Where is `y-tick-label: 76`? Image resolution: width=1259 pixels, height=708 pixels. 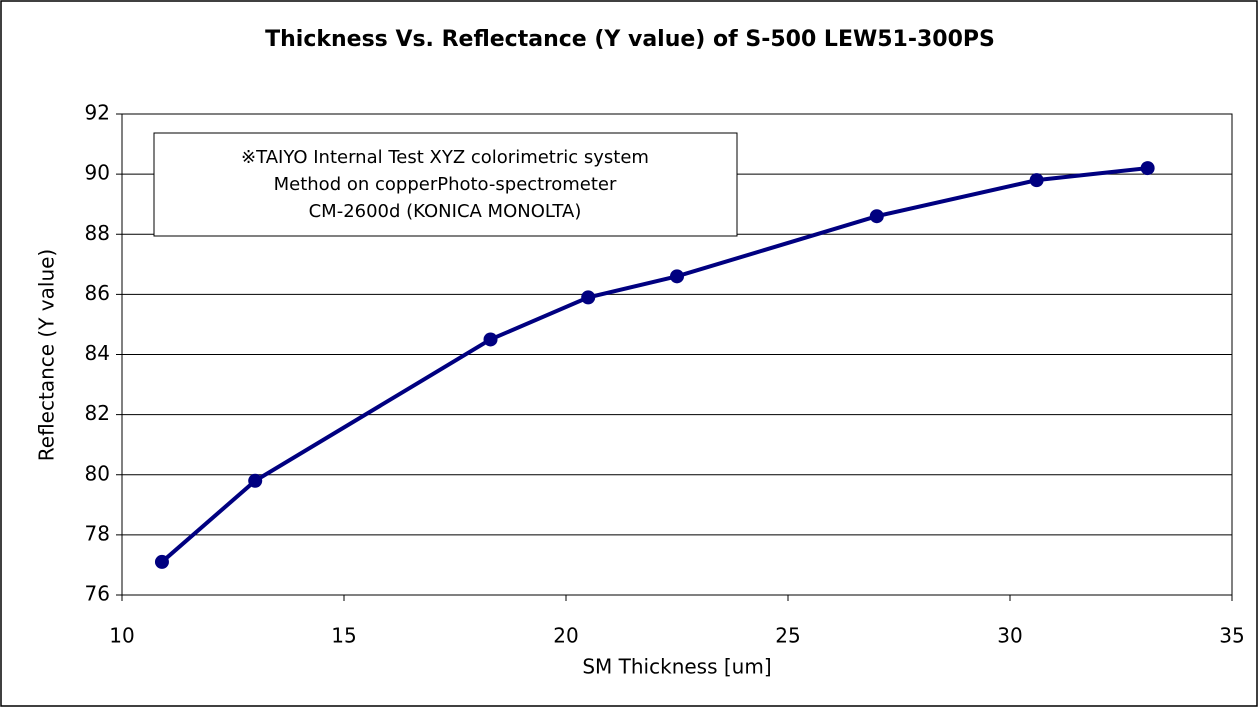 y-tick-label: 76 is located at coordinates (97, 594).